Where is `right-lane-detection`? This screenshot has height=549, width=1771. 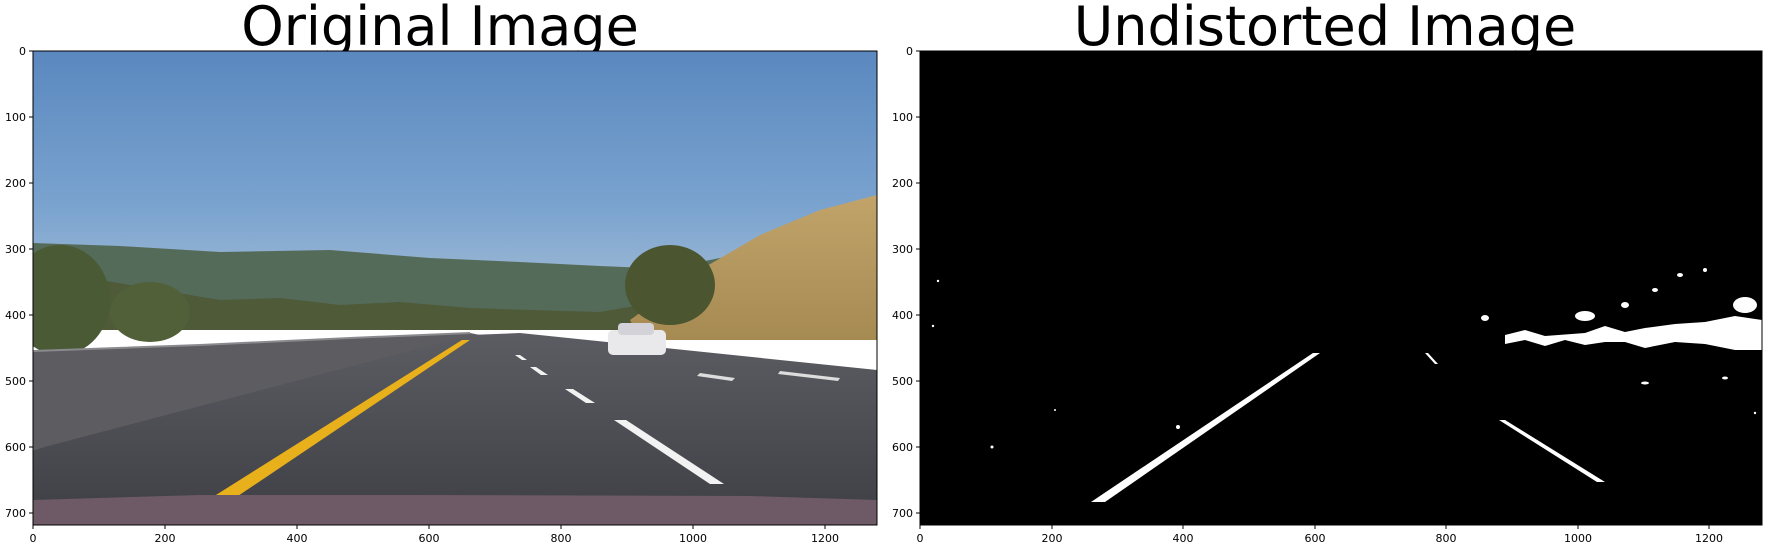
right-lane-detection is located at coordinates (1552, 451).